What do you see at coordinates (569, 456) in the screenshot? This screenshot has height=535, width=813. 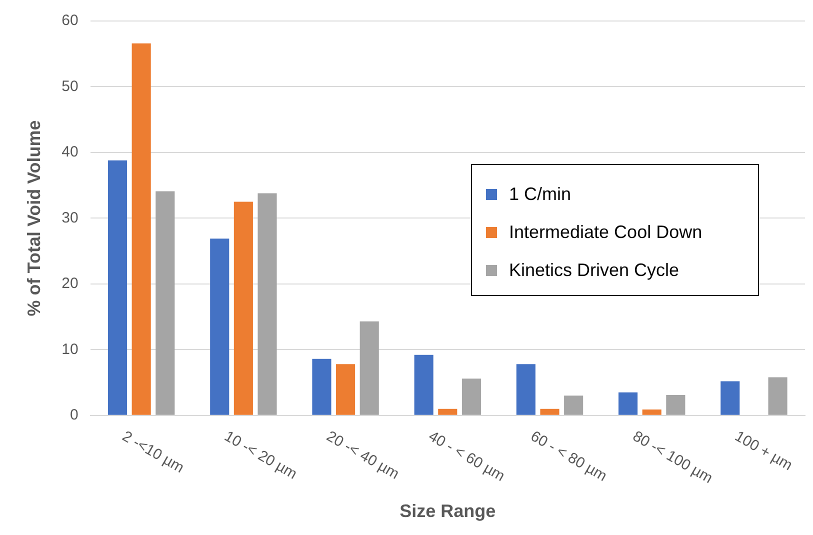 I see `x-tick-label: 60 - < 80 µm` at bounding box center [569, 456].